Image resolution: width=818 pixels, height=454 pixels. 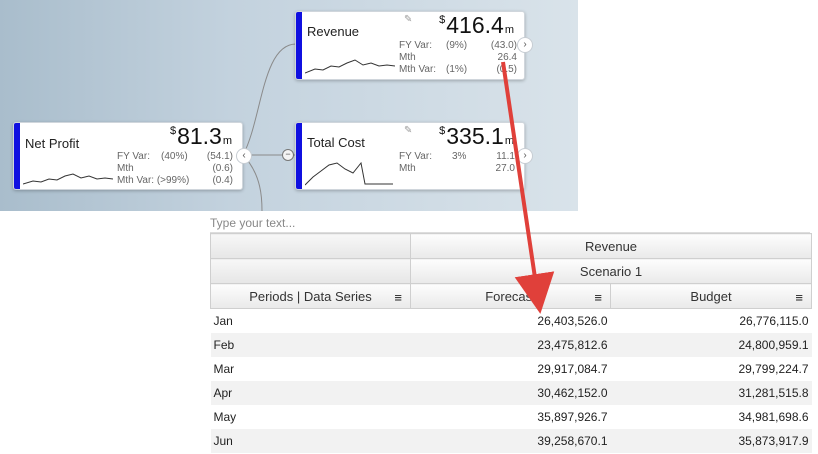 I want to click on forecast-cell: 39,258,670.1, so click(x=510, y=441).